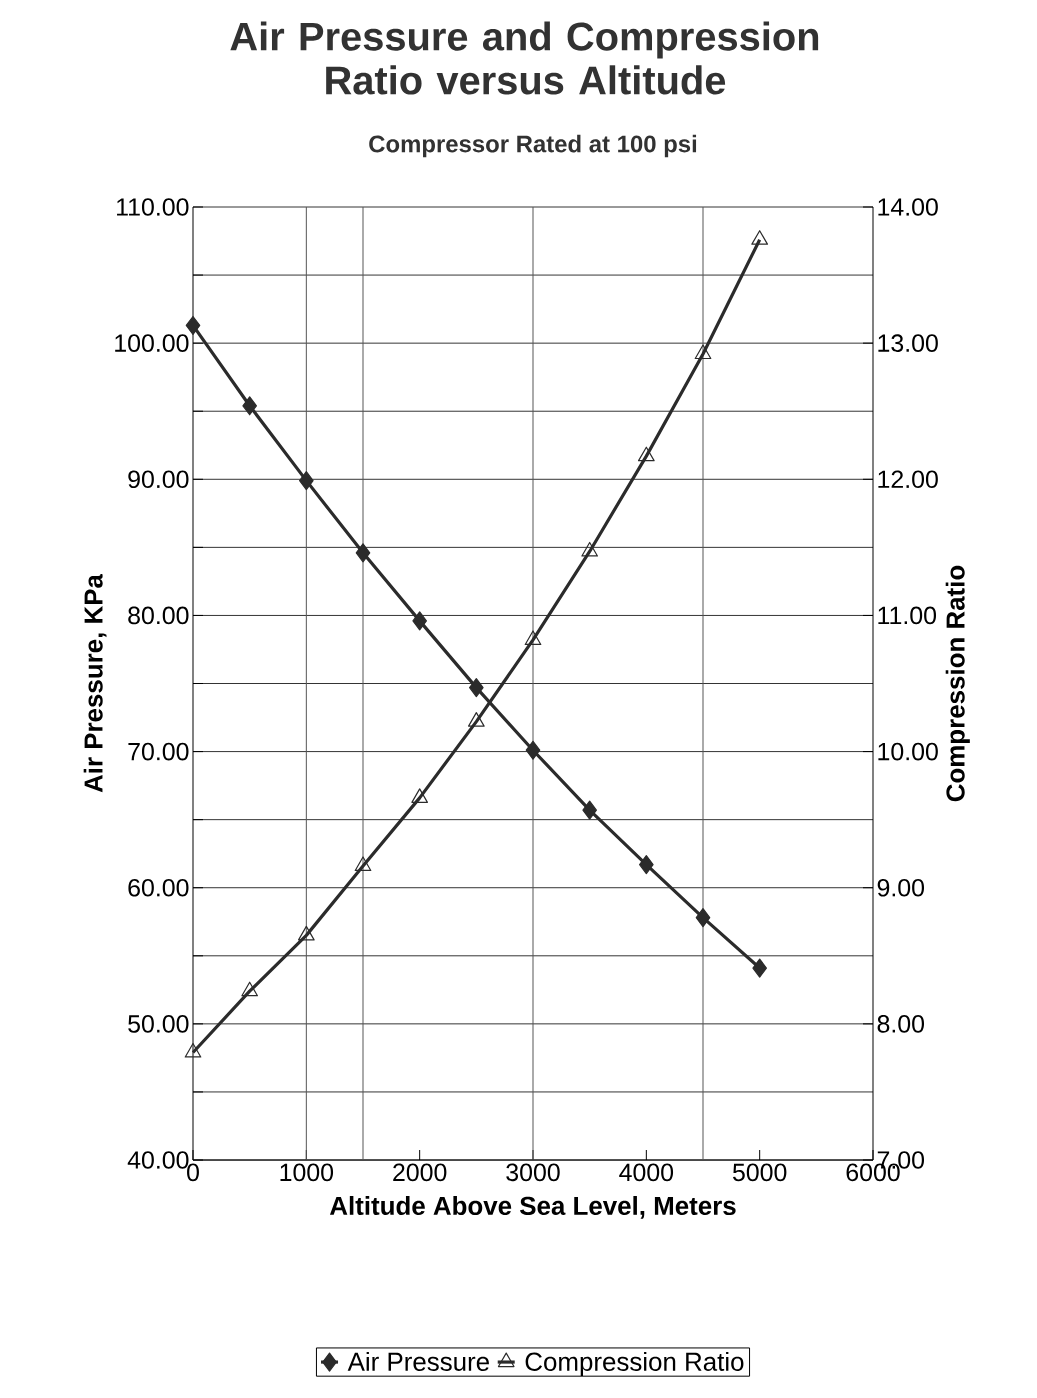 This screenshot has height=1398, width=1037. What do you see at coordinates (307, 1172) in the screenshot?
I see `x-tick-label: 1000` at bounding box center [307, 1172].